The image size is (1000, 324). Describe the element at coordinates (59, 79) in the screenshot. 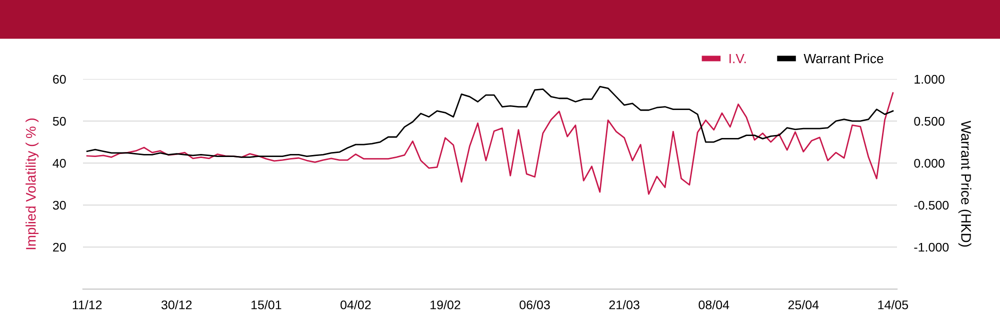

I see `y-tick-label: 60` at that location.